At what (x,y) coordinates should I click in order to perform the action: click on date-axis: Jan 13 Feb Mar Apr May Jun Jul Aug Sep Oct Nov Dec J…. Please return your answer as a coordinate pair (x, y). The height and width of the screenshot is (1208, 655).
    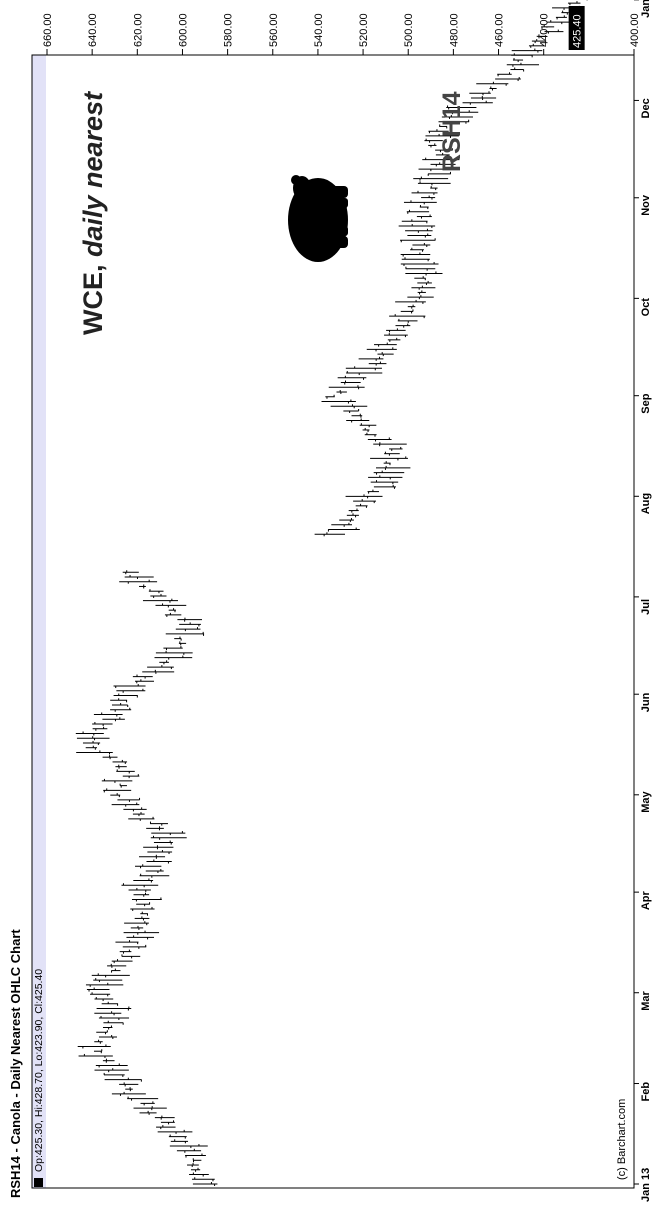
    Looking at the image, I should click on (643, 601).